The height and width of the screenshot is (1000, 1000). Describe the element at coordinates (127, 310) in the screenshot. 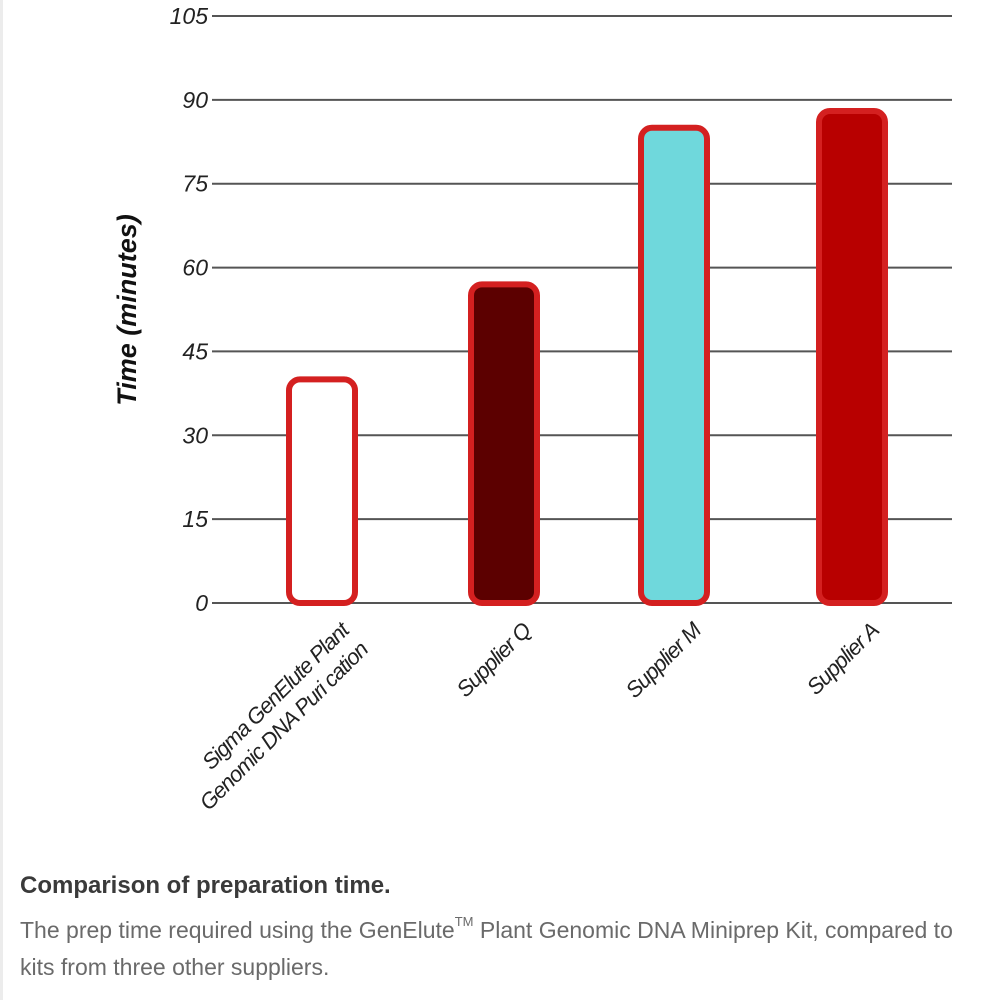

I see `y-axis-title: Time (minutes)` at that location.